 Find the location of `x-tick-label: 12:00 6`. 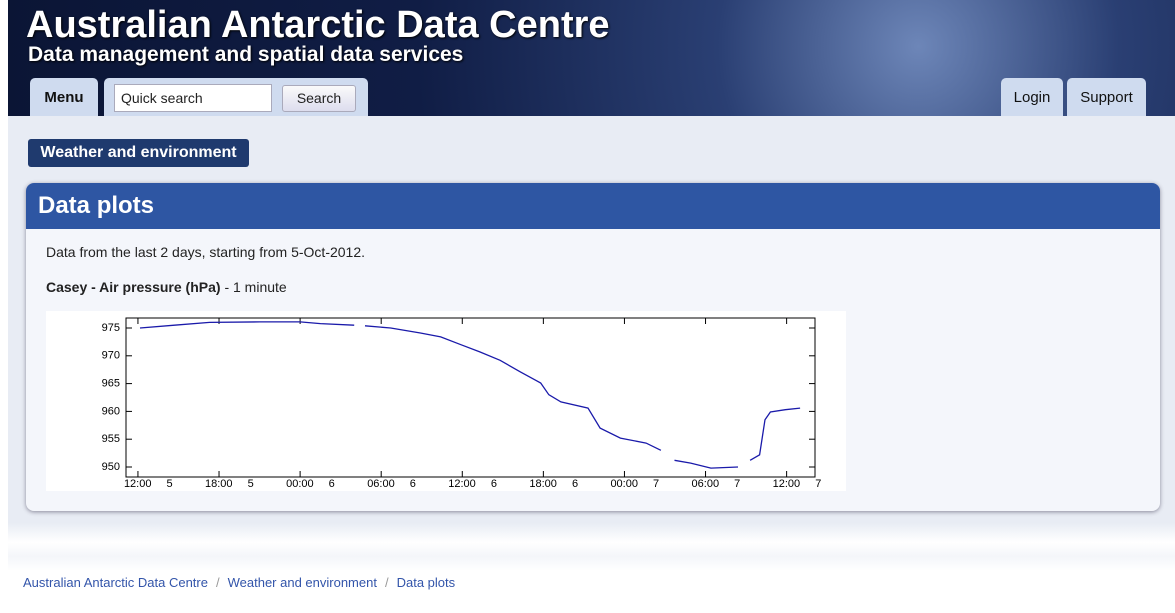

x-tick-label: 12:00 6 is located at coordinates (472, 484).